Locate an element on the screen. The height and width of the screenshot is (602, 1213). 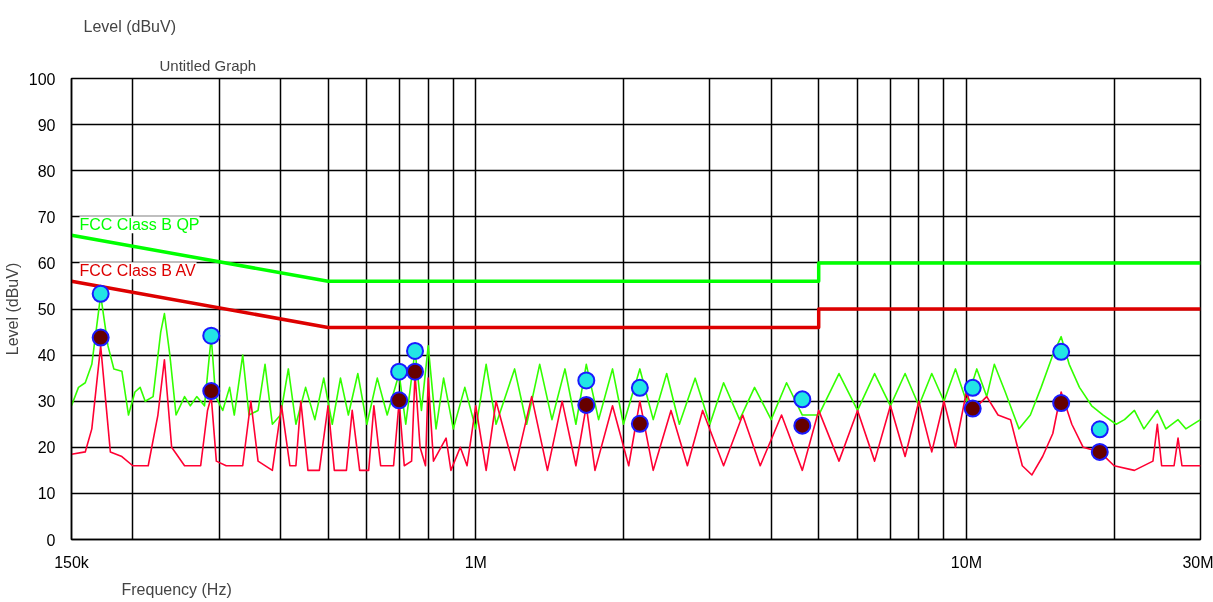
x-tick-label: 150k is located at coordinates (72, 562).